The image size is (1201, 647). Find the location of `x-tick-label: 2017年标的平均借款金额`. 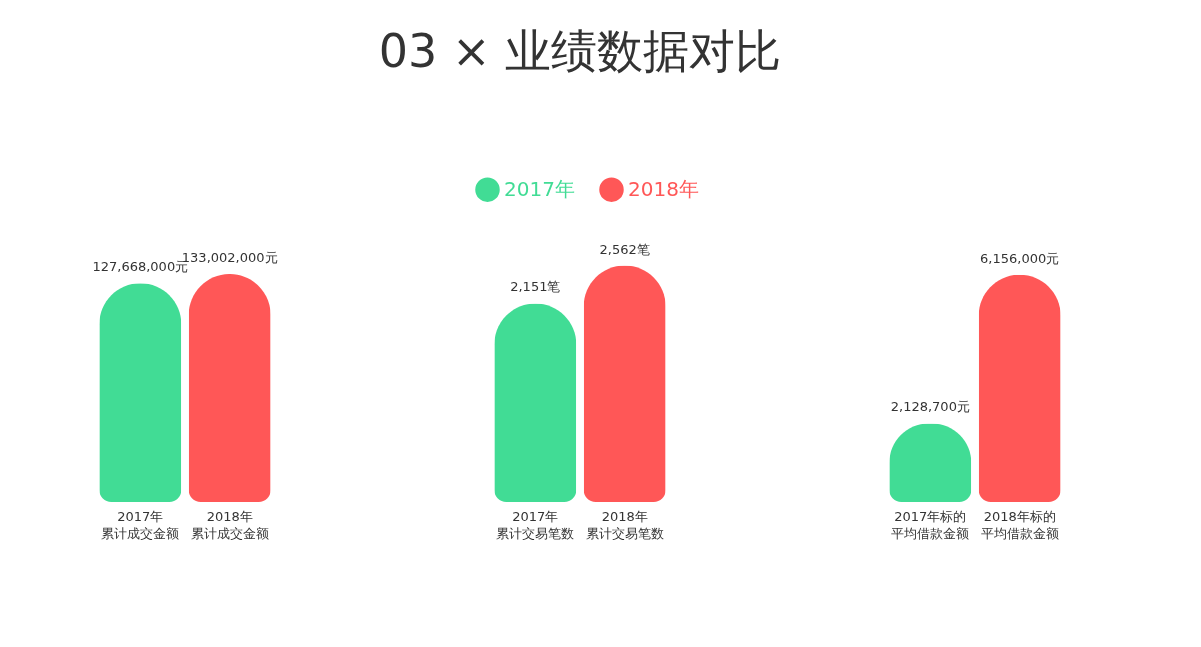

x-tick-label: 2017年标的平均借款金额 is located at coordinates (930, 524).